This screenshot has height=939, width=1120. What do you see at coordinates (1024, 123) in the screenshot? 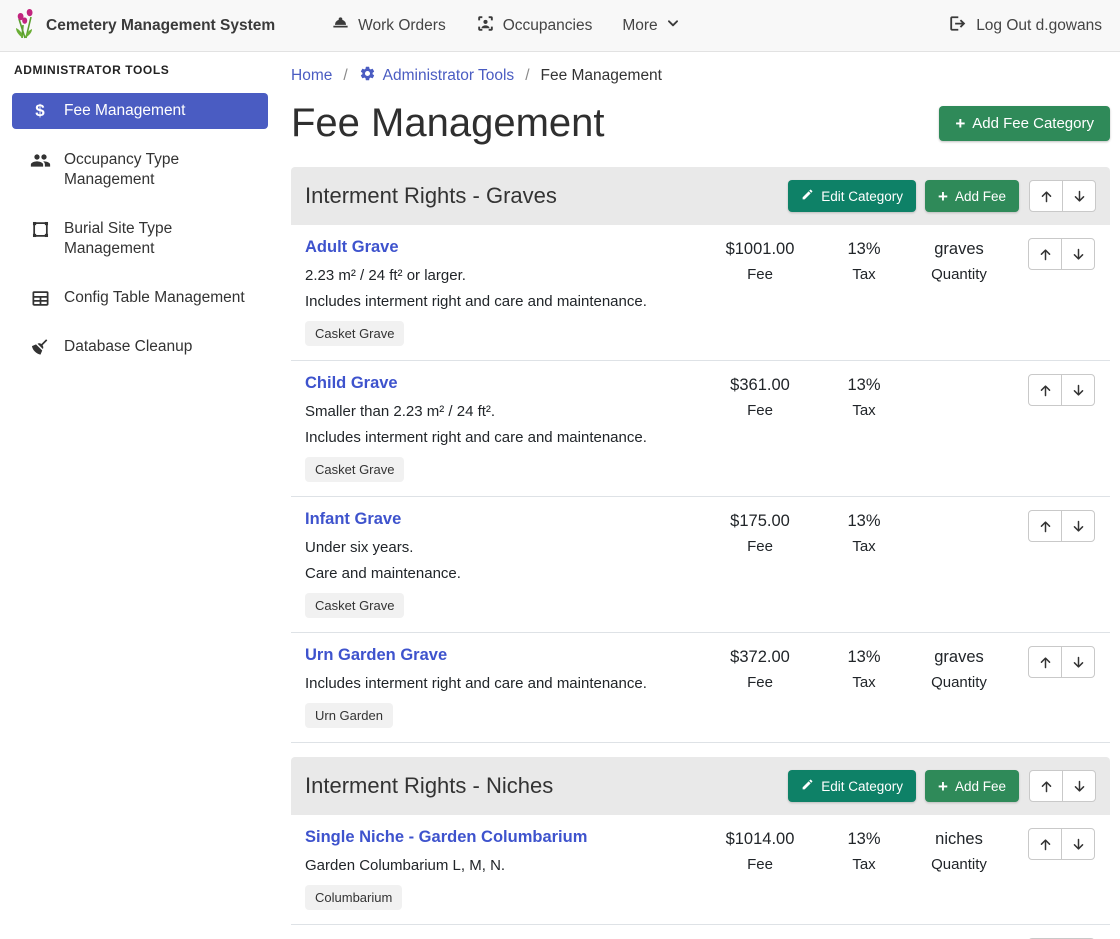
I see `add-fee-category-button: + Add Fee Category` at bounding box center [1024, 123].